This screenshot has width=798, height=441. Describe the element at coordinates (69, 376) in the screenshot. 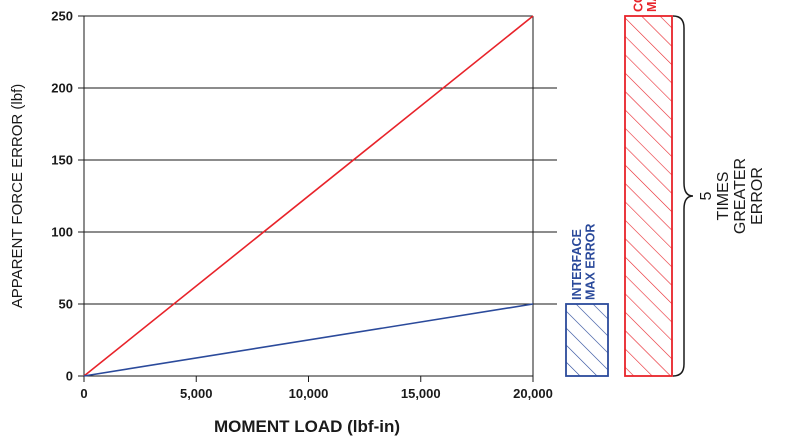

I see `y-tick-label-0: 0` at that location.